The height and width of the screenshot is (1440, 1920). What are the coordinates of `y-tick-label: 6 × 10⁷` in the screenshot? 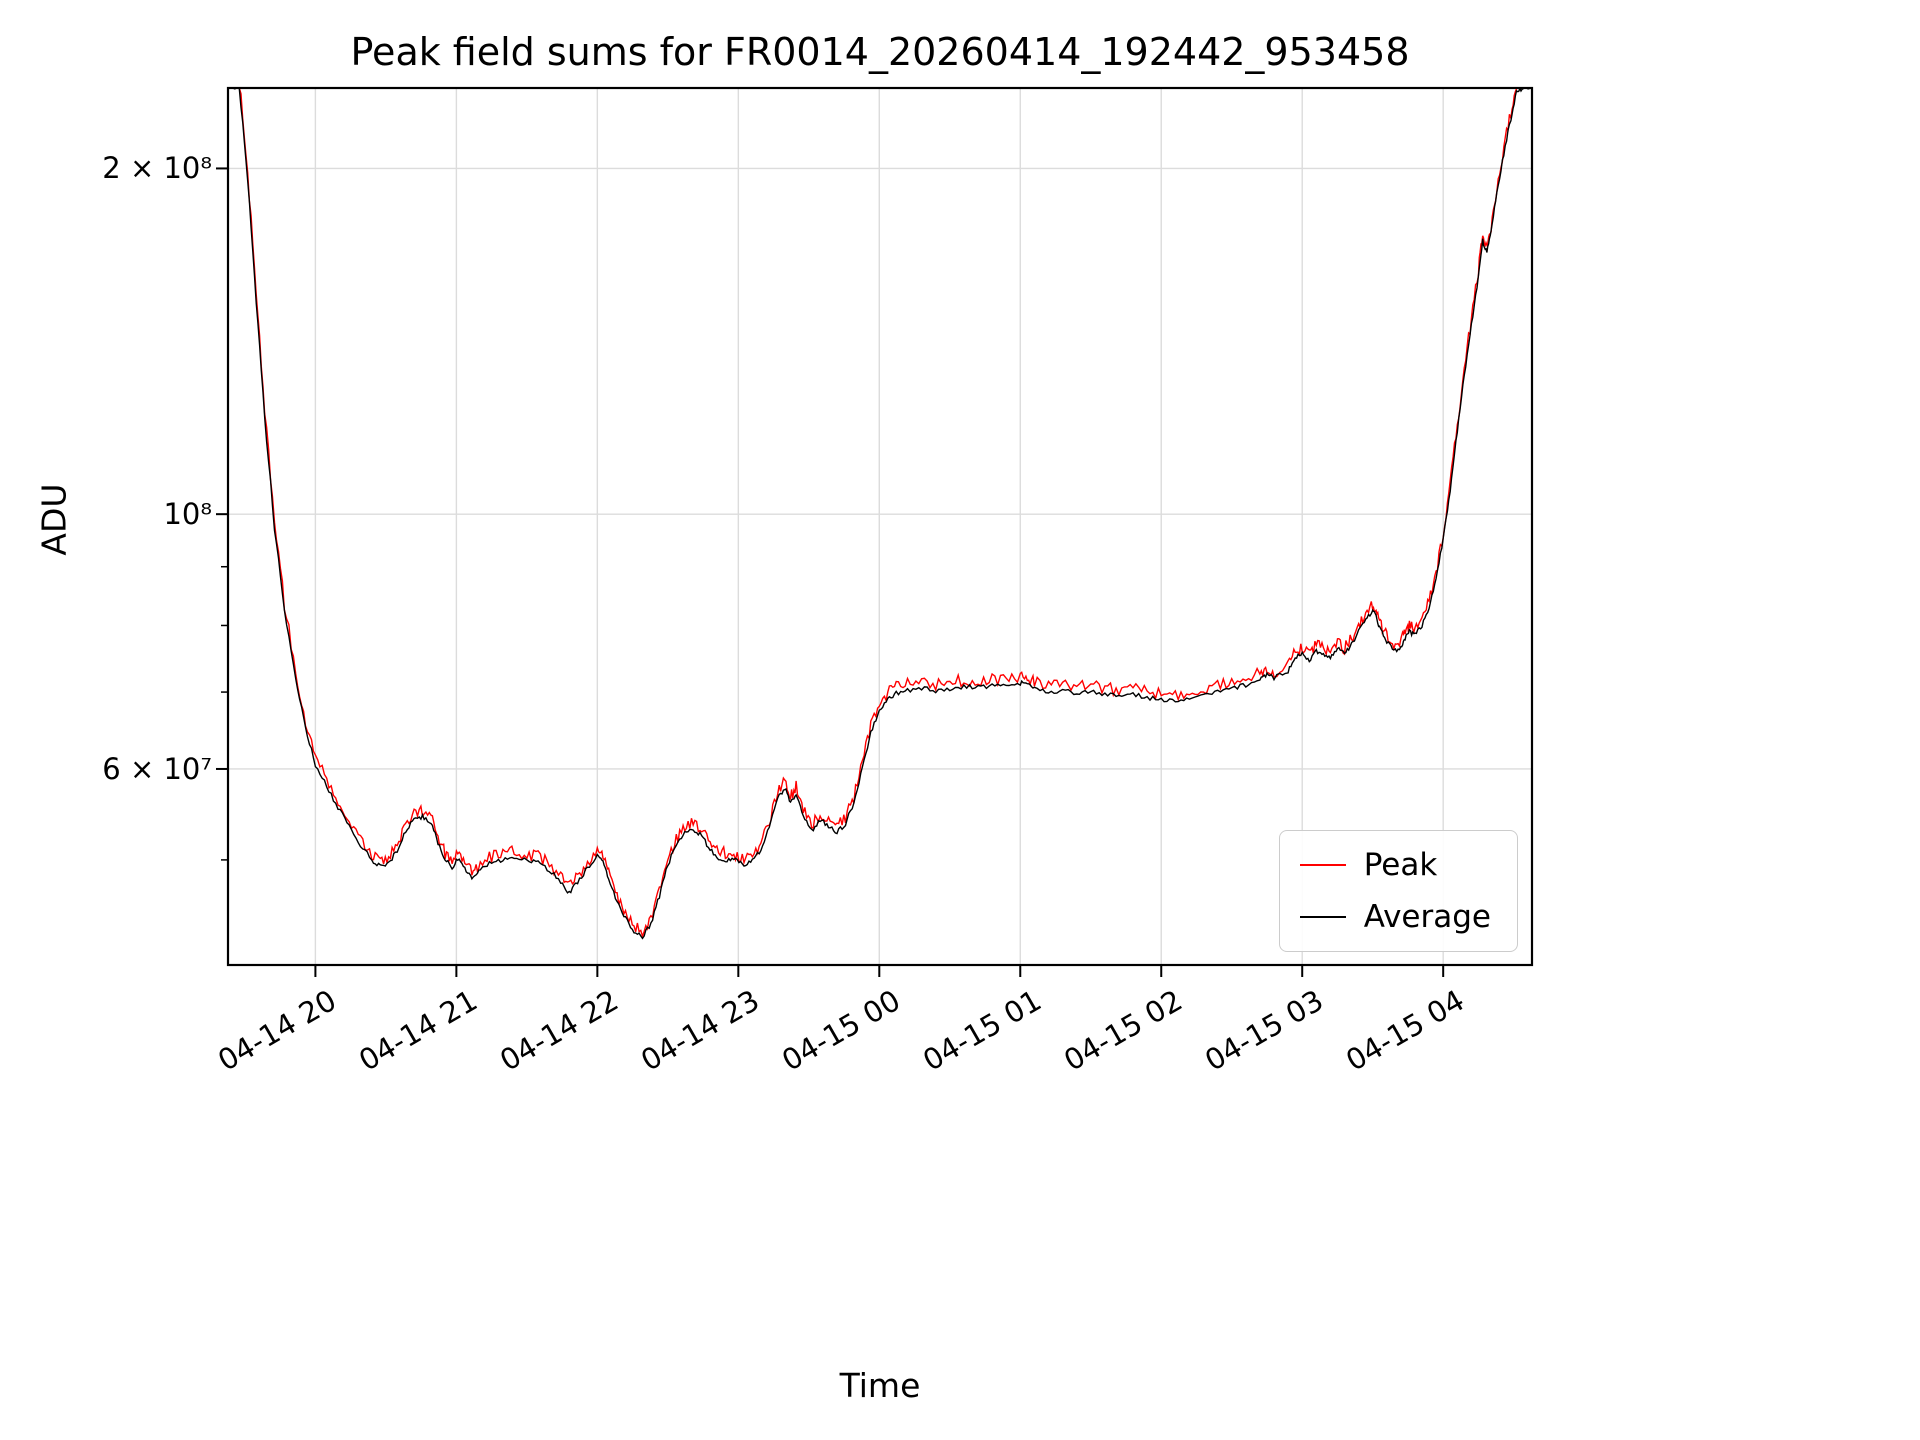 It's located at (157, 768).